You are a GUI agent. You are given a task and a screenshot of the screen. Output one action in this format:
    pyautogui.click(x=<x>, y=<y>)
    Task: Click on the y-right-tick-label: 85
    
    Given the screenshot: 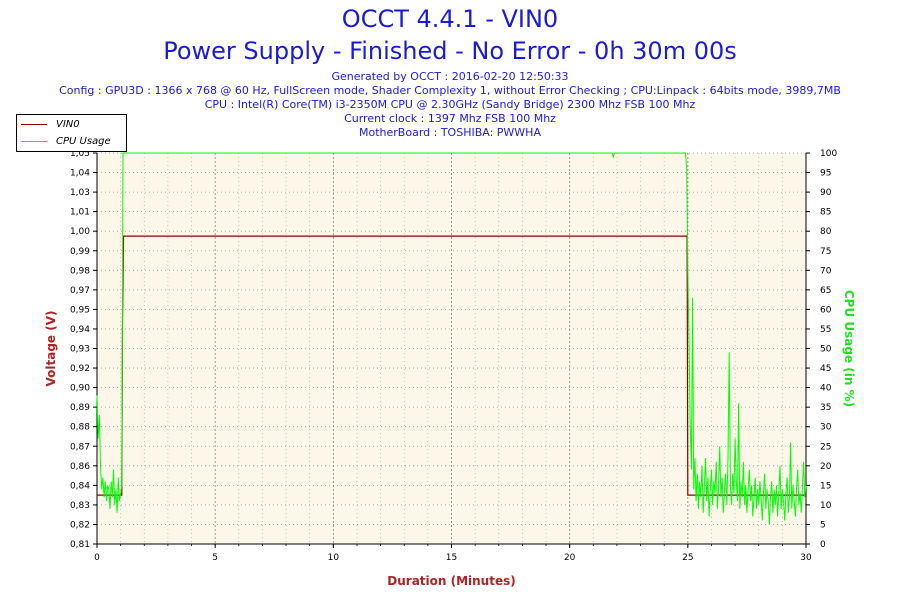 What is the action you would take?
    pyautogui.click(x=825, y=213)
    